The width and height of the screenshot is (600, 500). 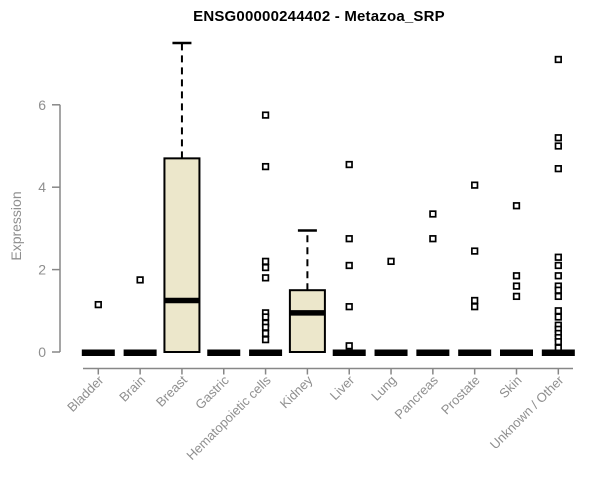 I want to click on y-tick-label: 6, so click(x=42, y=105).